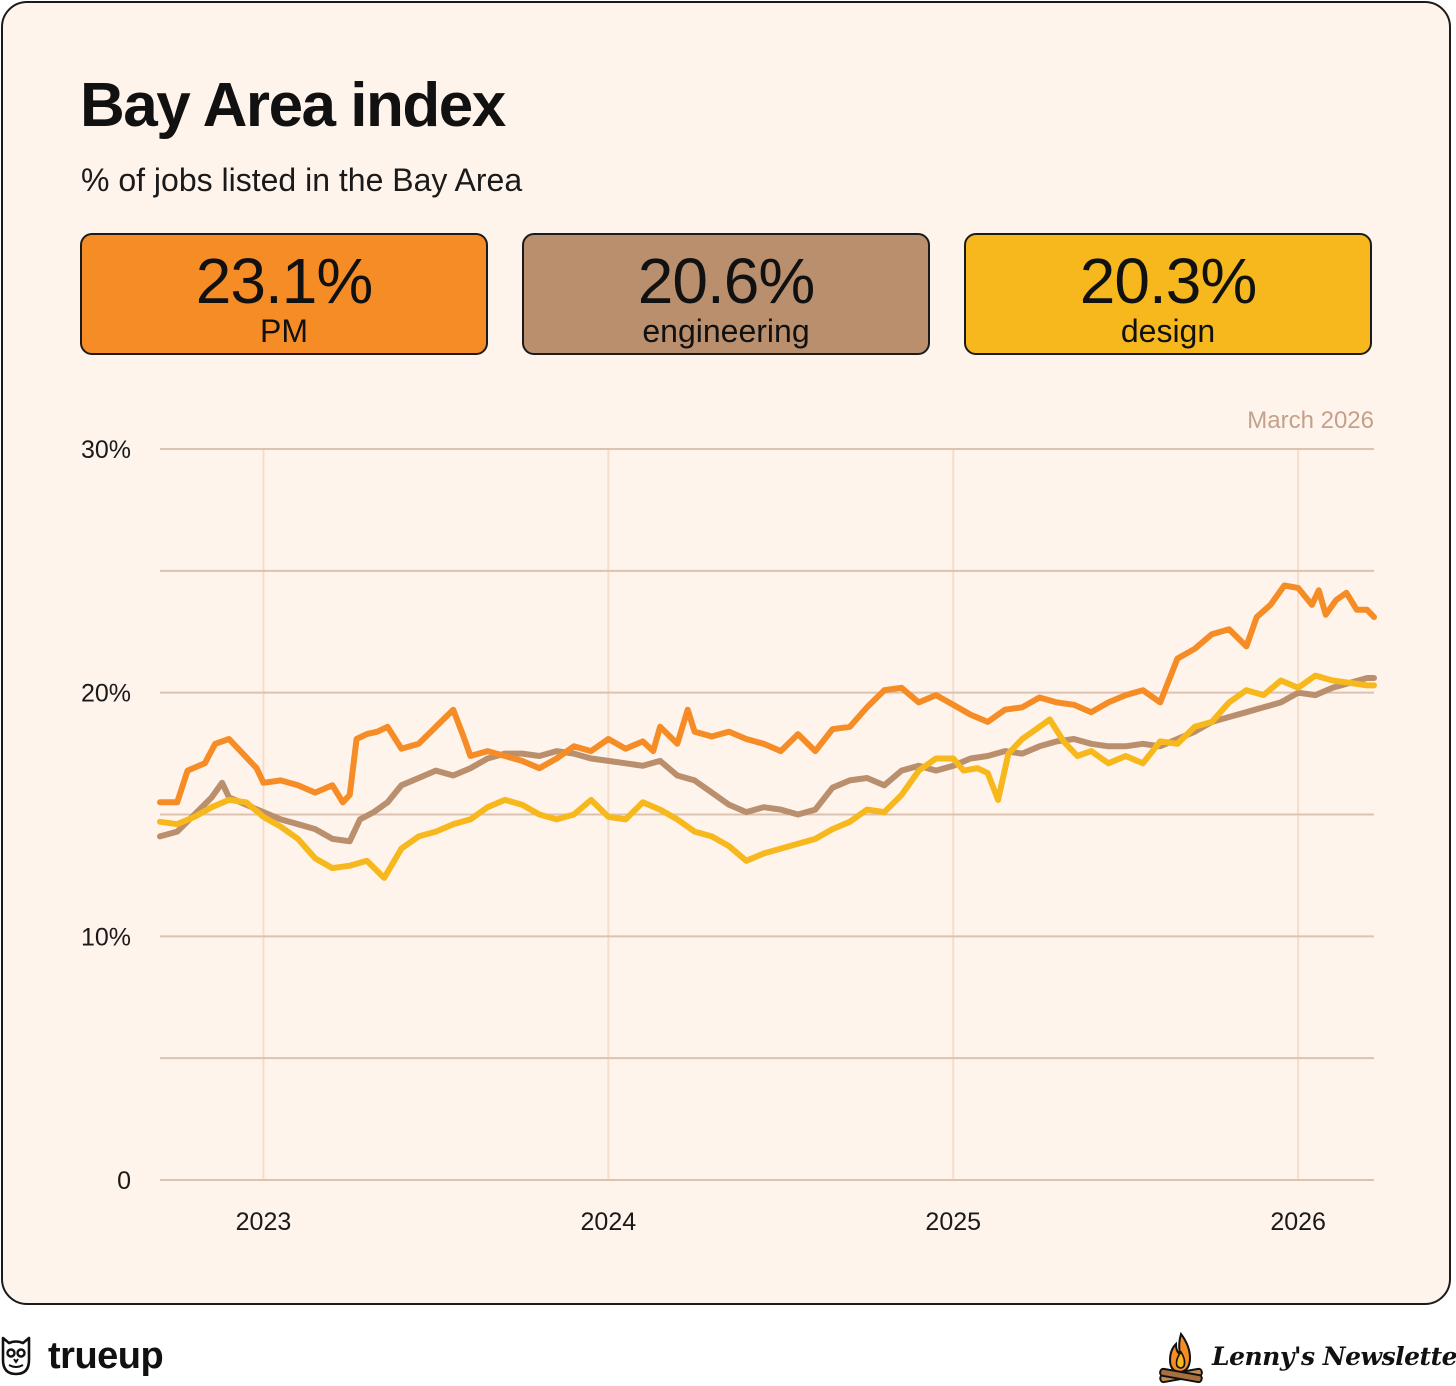 This screenshot has width=1456, height=1386. What do you see at coordinates (1181, 1357) in the screenshot?
I see `campfire-icon` at bounding box center [1181, 1357].